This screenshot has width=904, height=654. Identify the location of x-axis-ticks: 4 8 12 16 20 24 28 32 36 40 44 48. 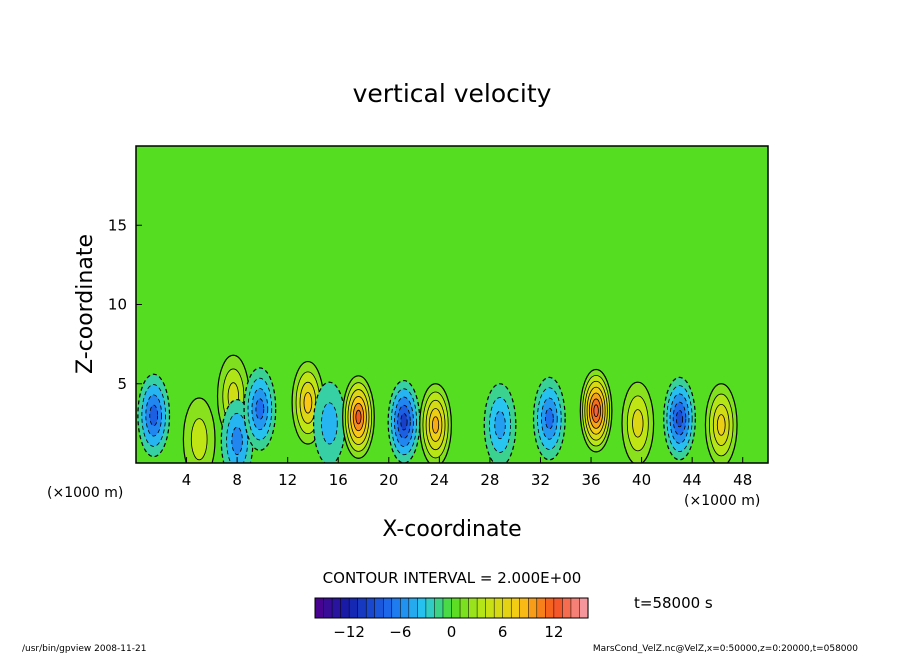
(467, 473).